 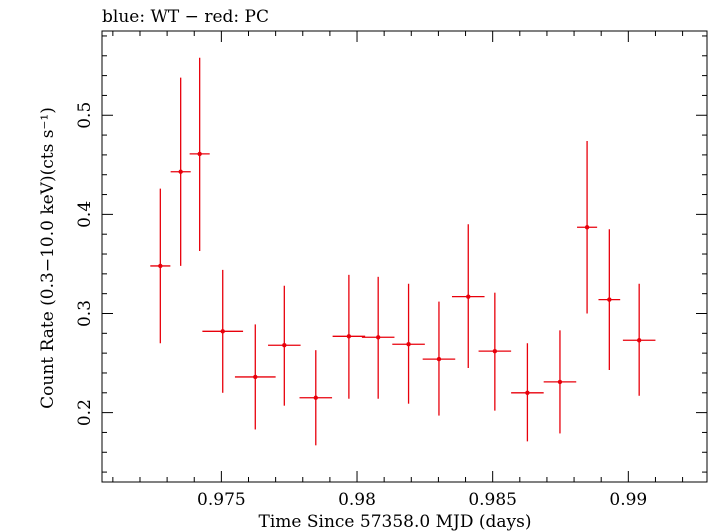 What do you see at coordinates (221, 500) in the screenshot?
I see `x-tick-label: 0.975` at bounding box center [221, 500].